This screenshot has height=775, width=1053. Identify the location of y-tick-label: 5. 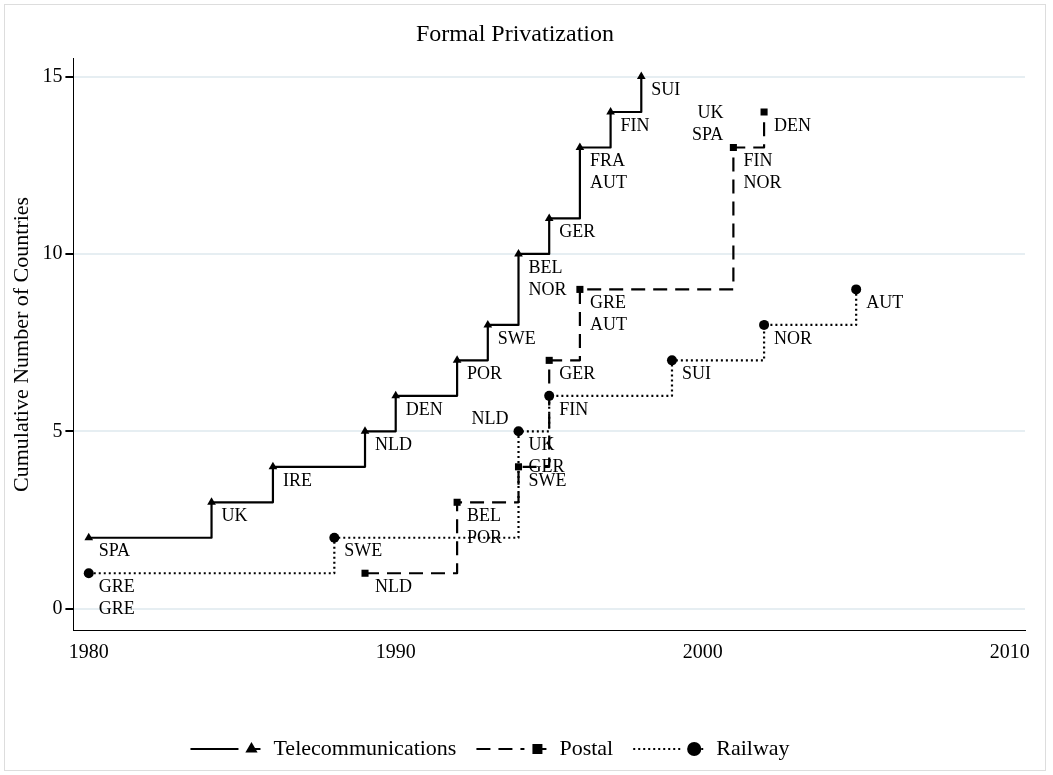
(57, 429).